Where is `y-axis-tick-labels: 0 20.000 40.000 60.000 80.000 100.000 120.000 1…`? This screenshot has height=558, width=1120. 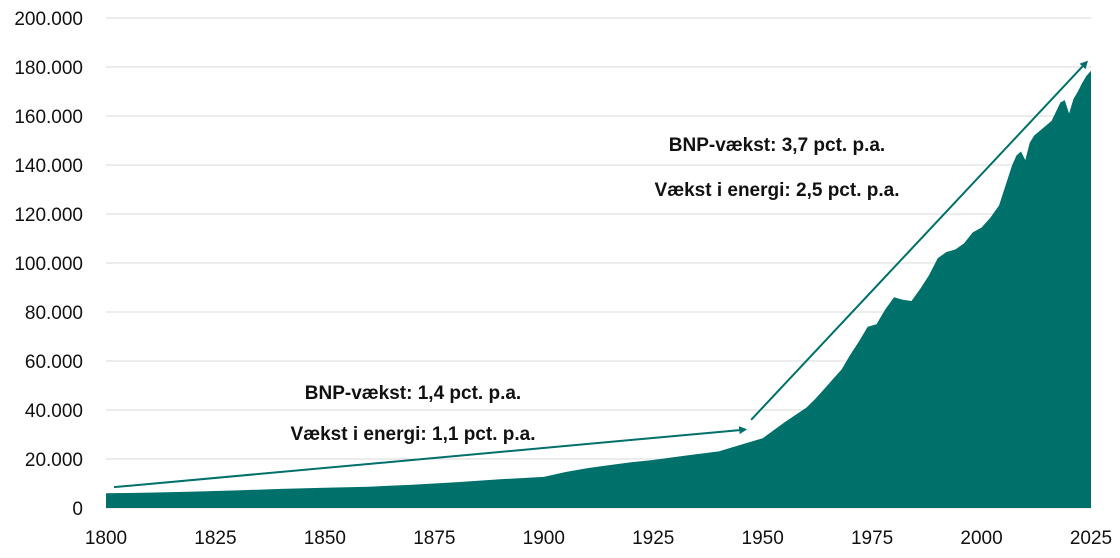
y-axis-tick-labels: 0 20.000 40.000 60.000 80.000 100.000 120.000 1… is located at coordinates (48, 264).